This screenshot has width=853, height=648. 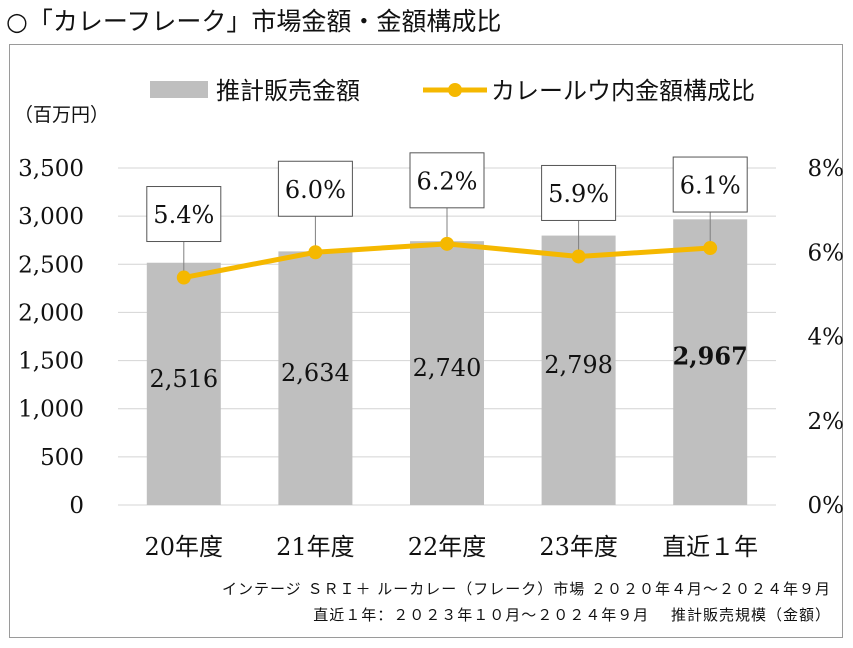 What do you see at coordinates (51, 217) in the screenshot?
I see `y-left-tick-label: 3,000` at bounding box center [51, 217].